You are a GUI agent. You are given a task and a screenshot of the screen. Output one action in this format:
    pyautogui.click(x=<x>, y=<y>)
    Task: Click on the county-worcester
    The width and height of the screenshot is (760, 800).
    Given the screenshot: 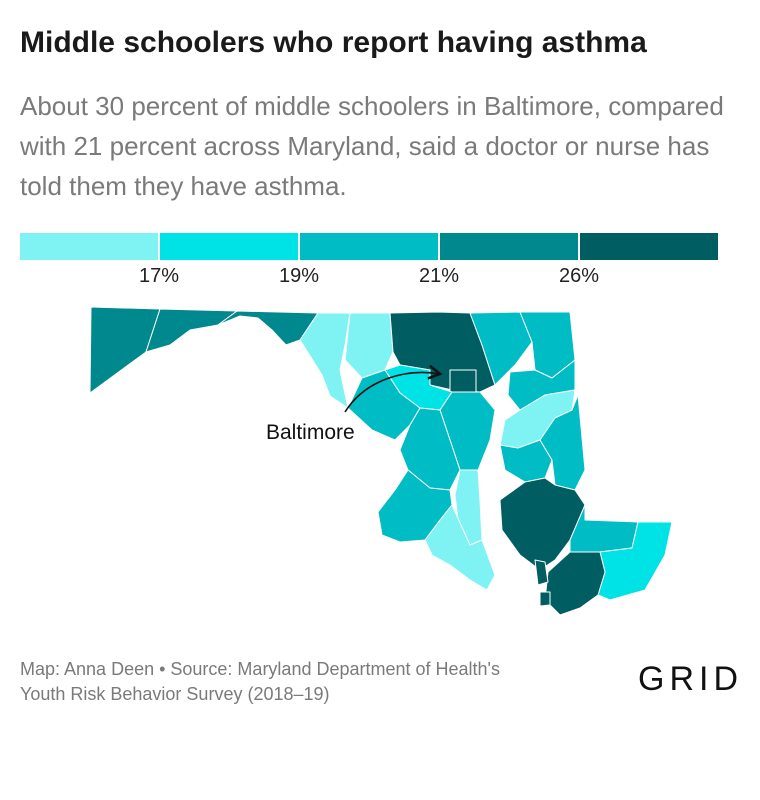 What is the action you would take?
    pyautogui.click(x=635, y=561)
    